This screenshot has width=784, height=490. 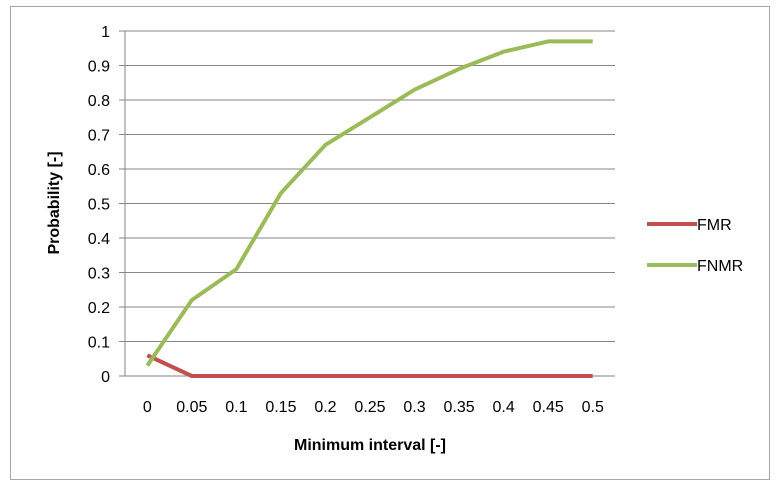 What do you see at coordinates (99, 343) in the screenshot?
I see `y-tick-label: 0.1` at bounding box center [99, 343].